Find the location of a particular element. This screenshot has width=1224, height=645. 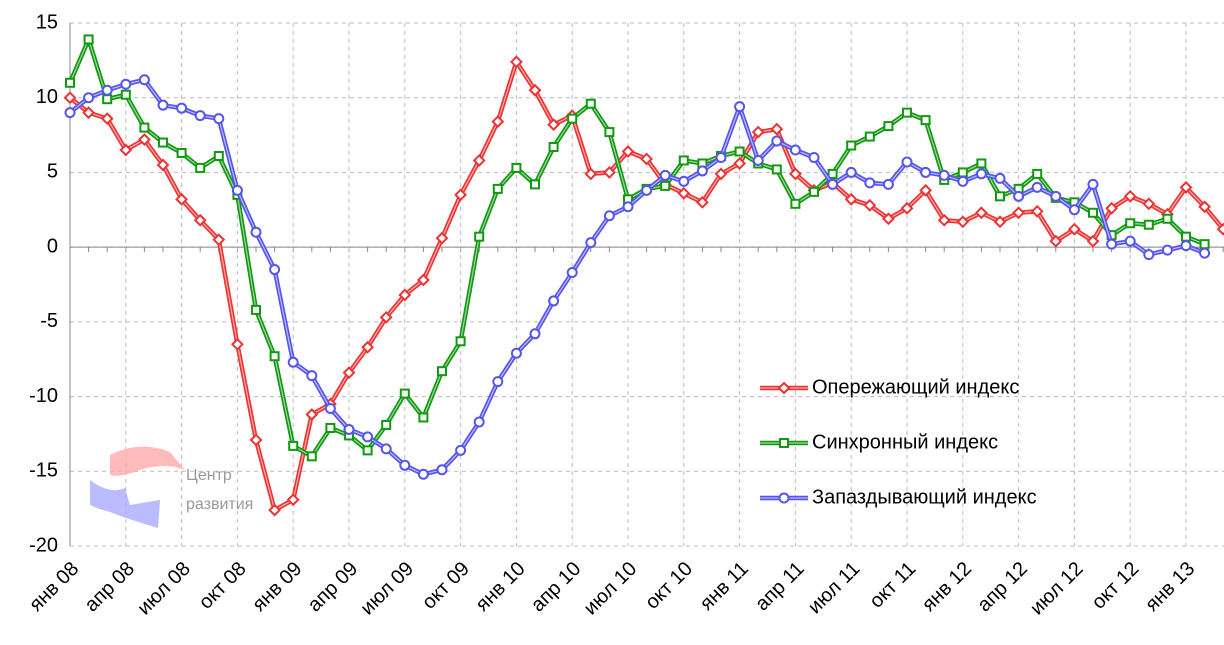

logo-shape is located at coordinates (125, 504).